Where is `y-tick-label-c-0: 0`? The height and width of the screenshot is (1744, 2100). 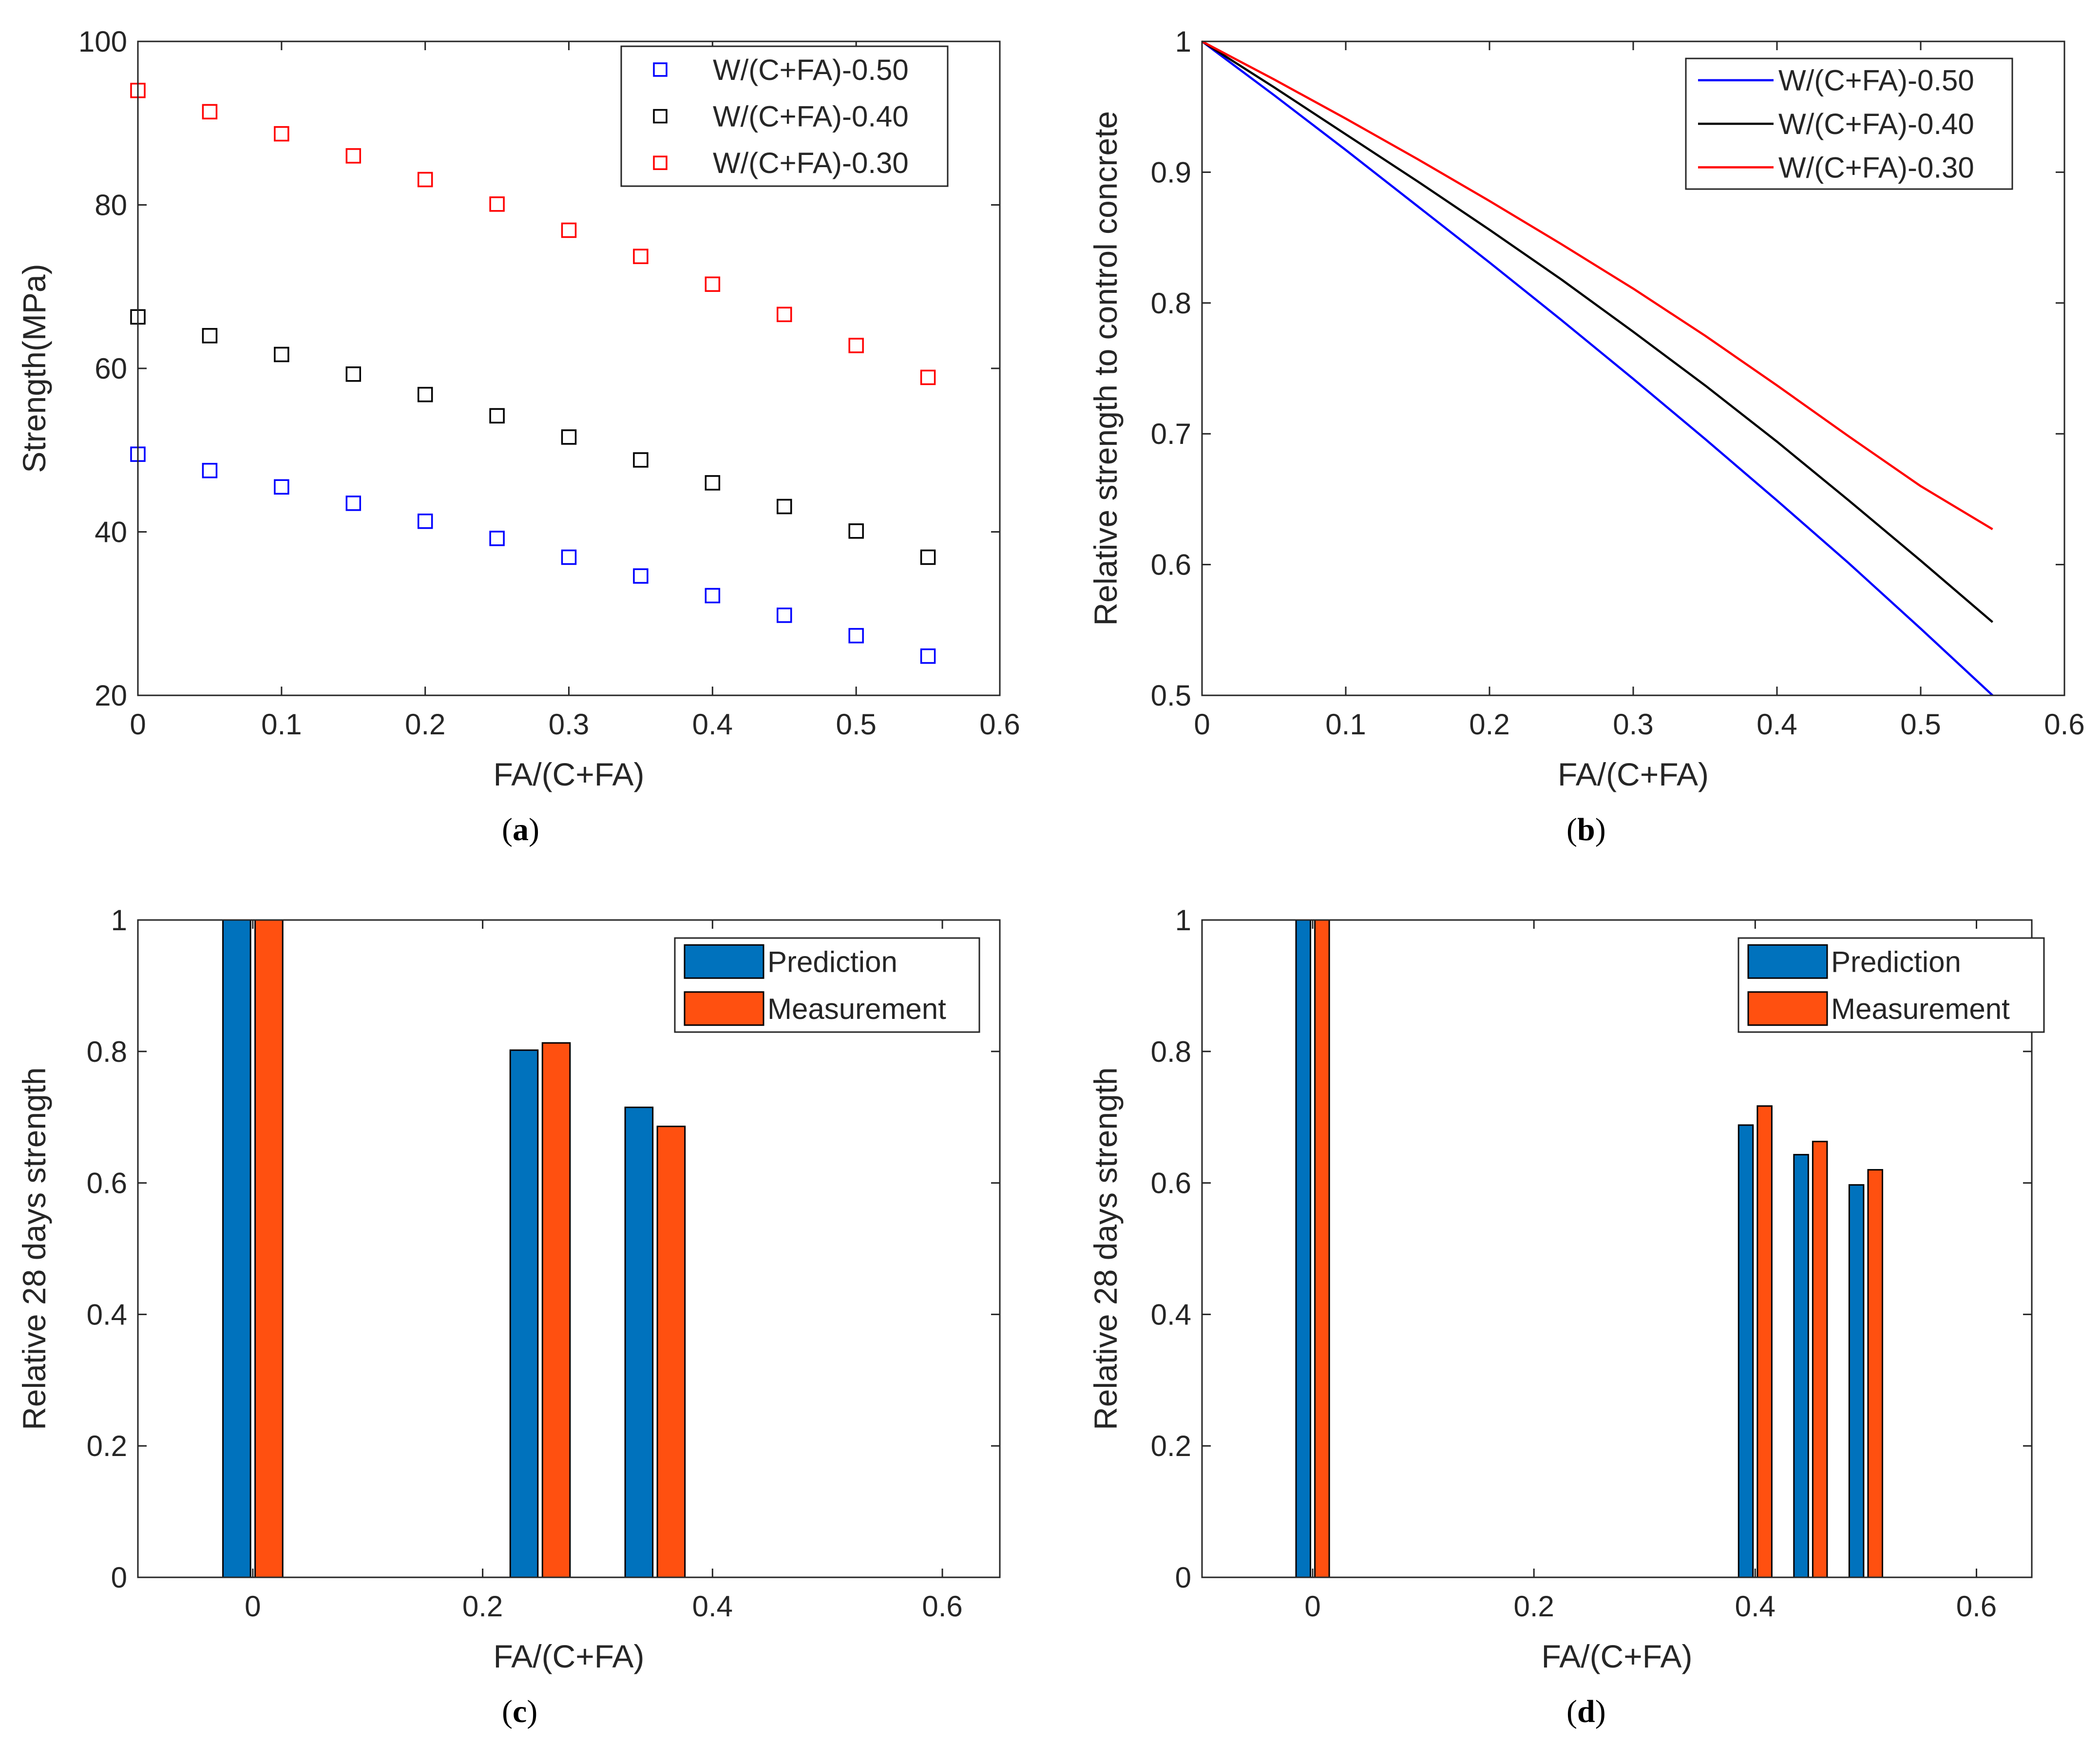 y-tick-label-c-0: 0 is located at coordinates (119, 1577).